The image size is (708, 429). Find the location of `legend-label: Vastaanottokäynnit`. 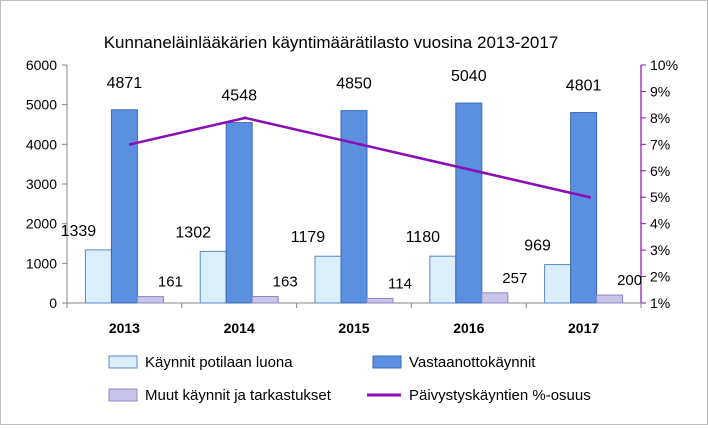

legend-label: Vastaanottokäynnit is located at coordinates (472, 362).